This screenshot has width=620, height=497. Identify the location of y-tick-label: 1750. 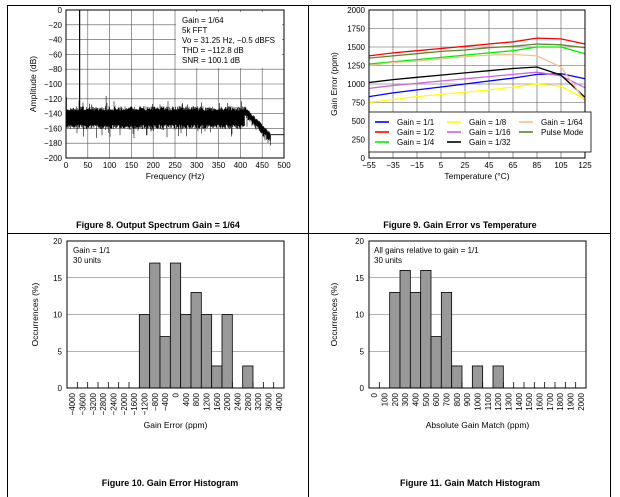
(356, 29).